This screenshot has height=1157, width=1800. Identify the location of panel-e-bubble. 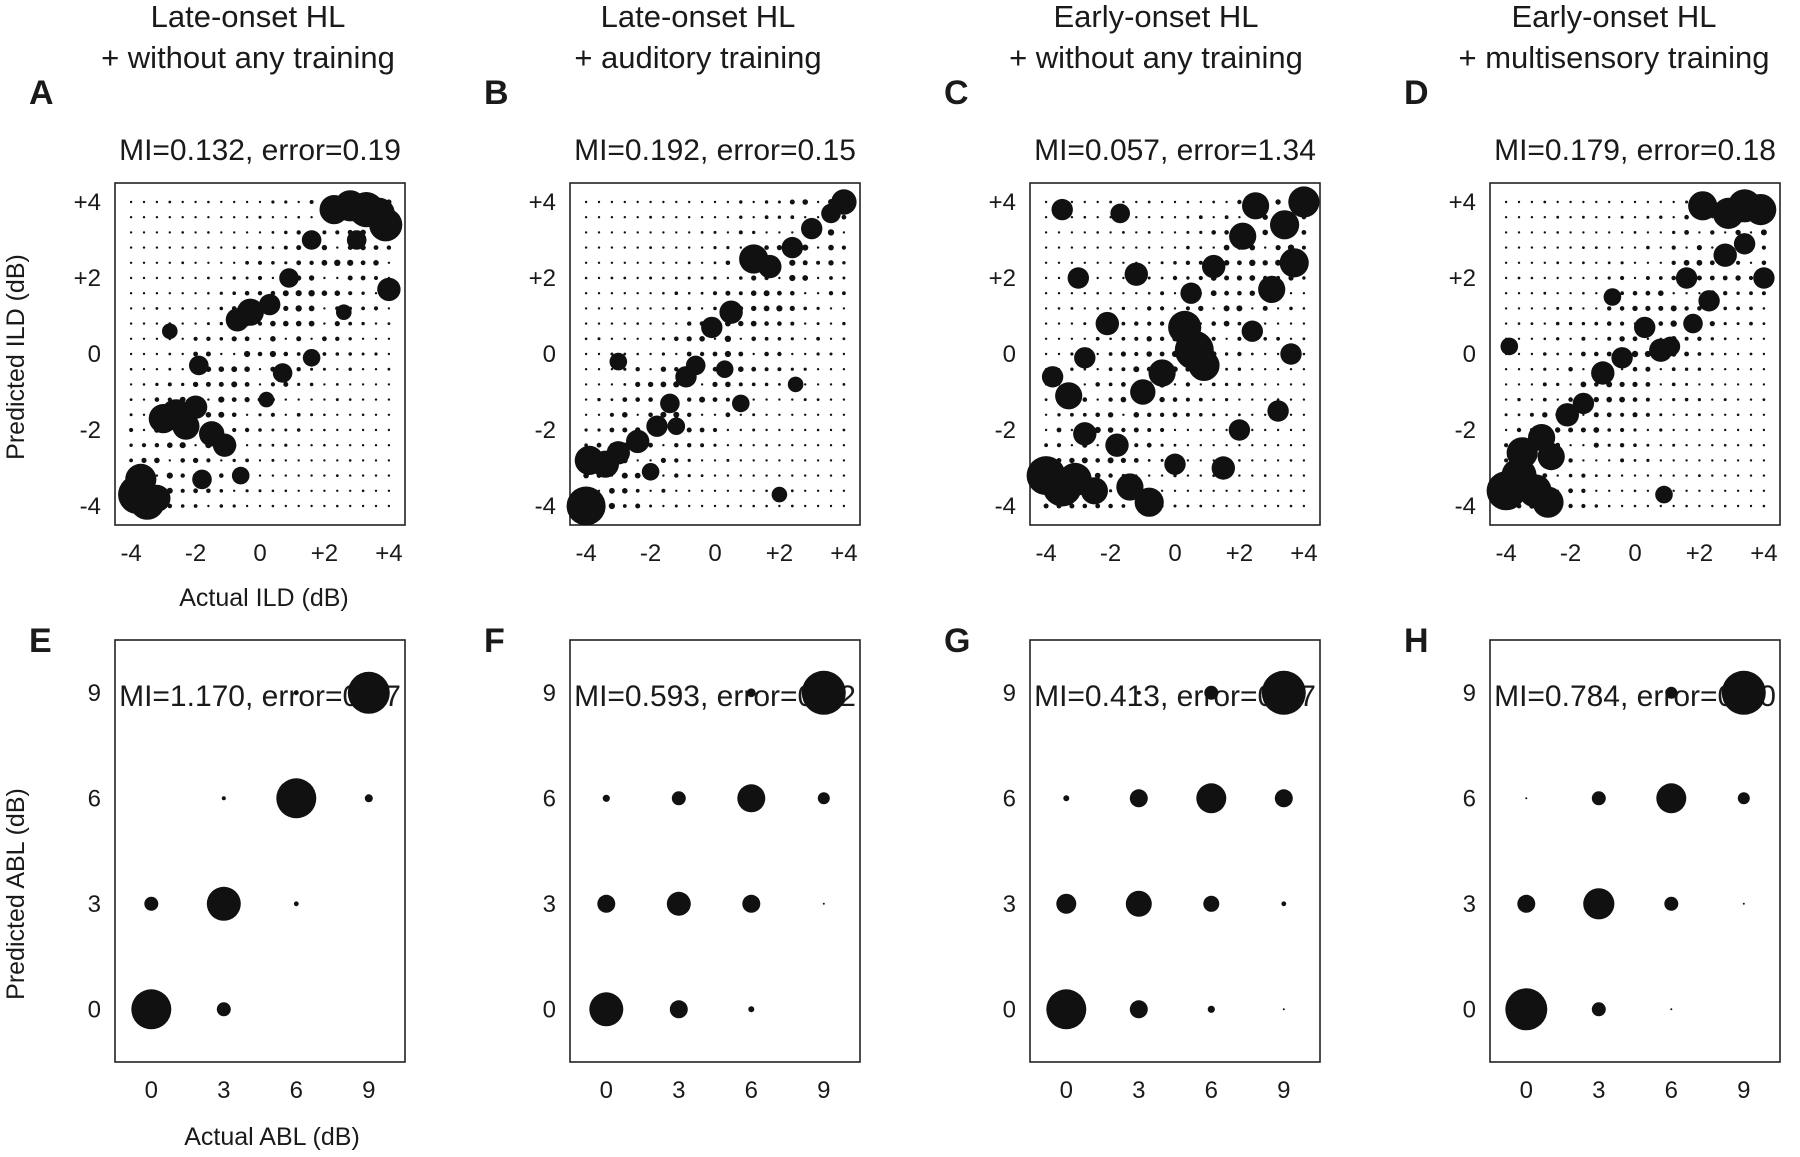
(223, 798).